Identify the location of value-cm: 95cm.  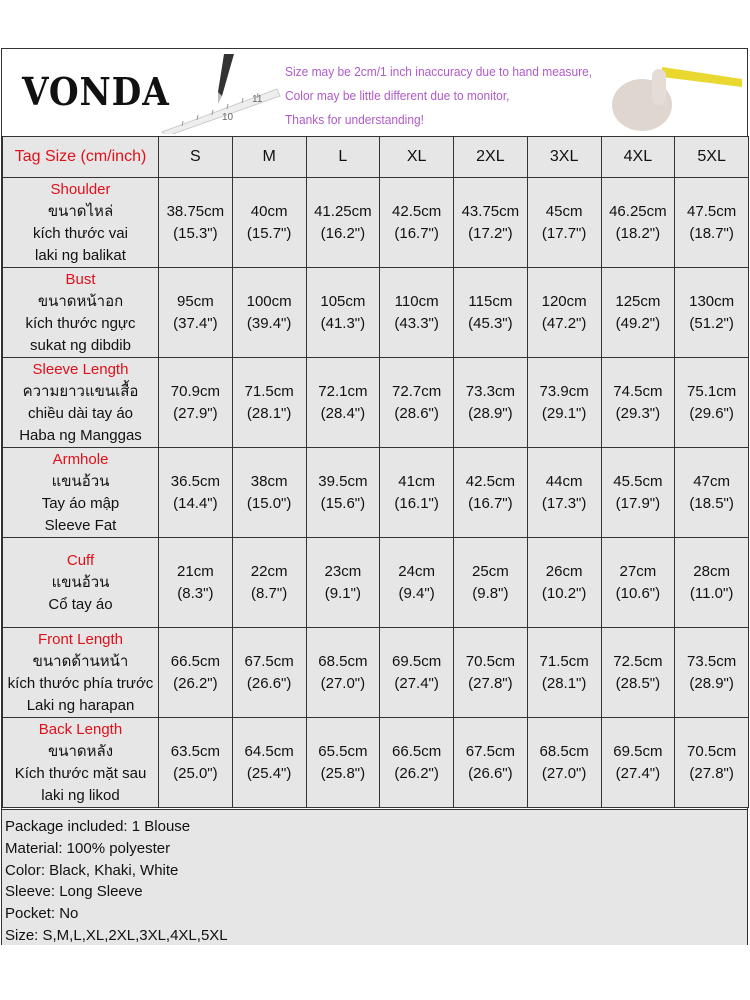
(195, 301).